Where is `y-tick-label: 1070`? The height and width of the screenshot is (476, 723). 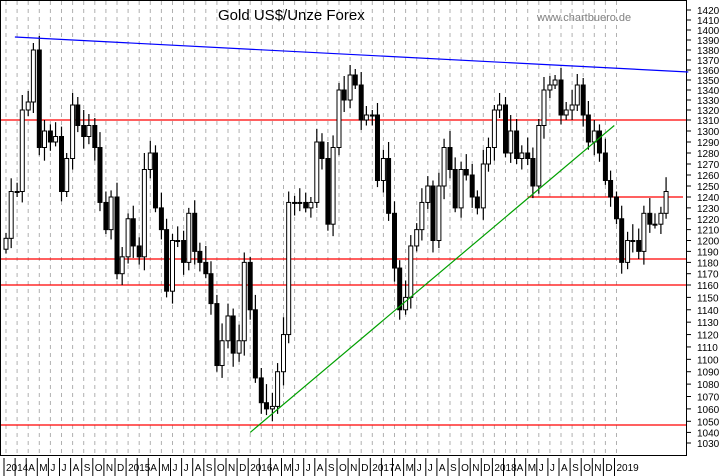
y-tick-label: 1070 is located at coordinates (708, 398).